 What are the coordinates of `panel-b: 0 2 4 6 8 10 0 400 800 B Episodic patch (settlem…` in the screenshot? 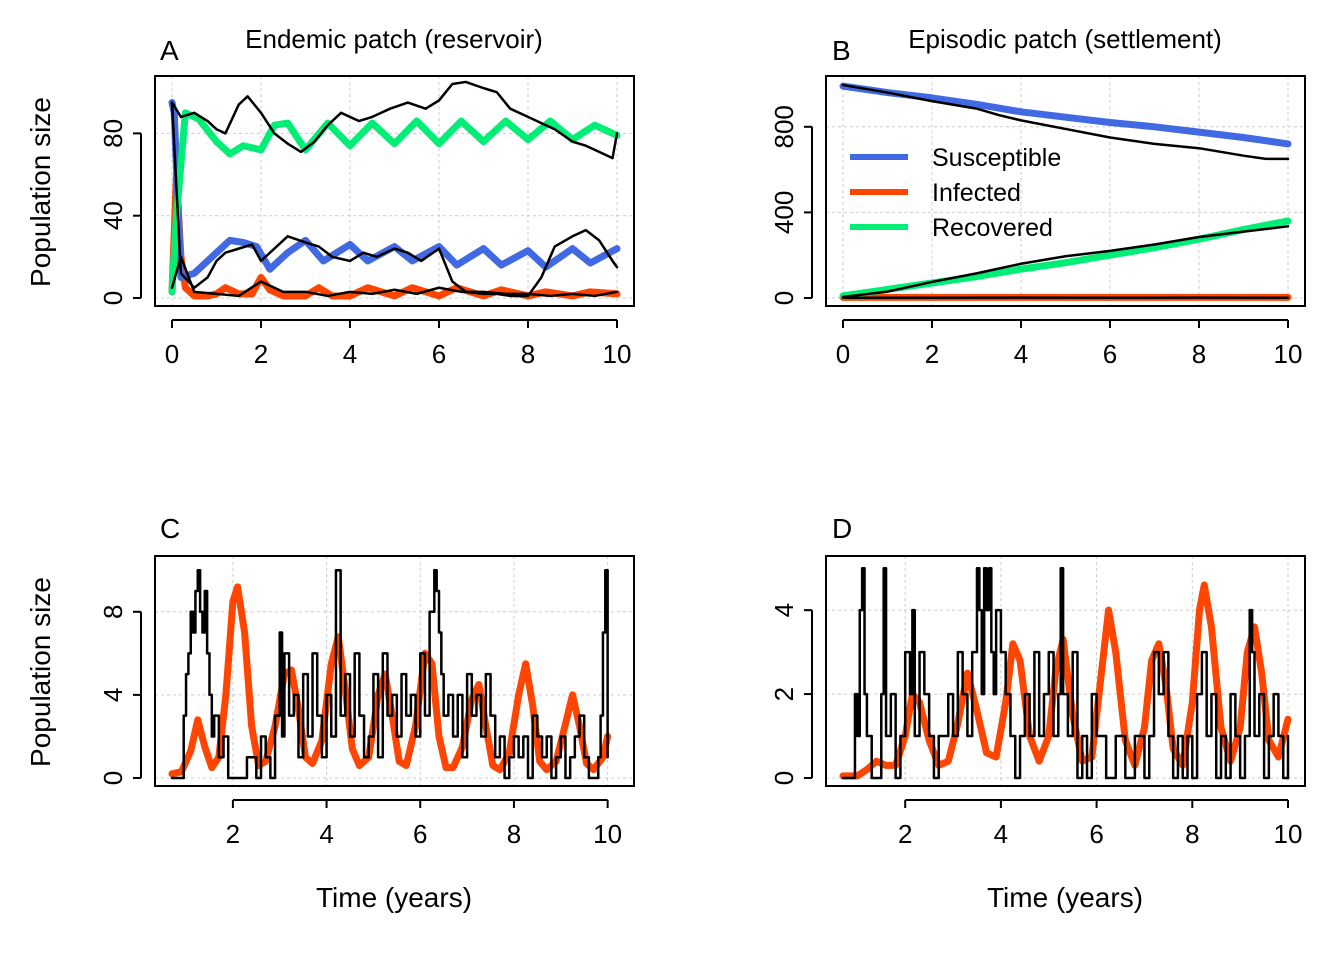 It's located at (1037, 196).